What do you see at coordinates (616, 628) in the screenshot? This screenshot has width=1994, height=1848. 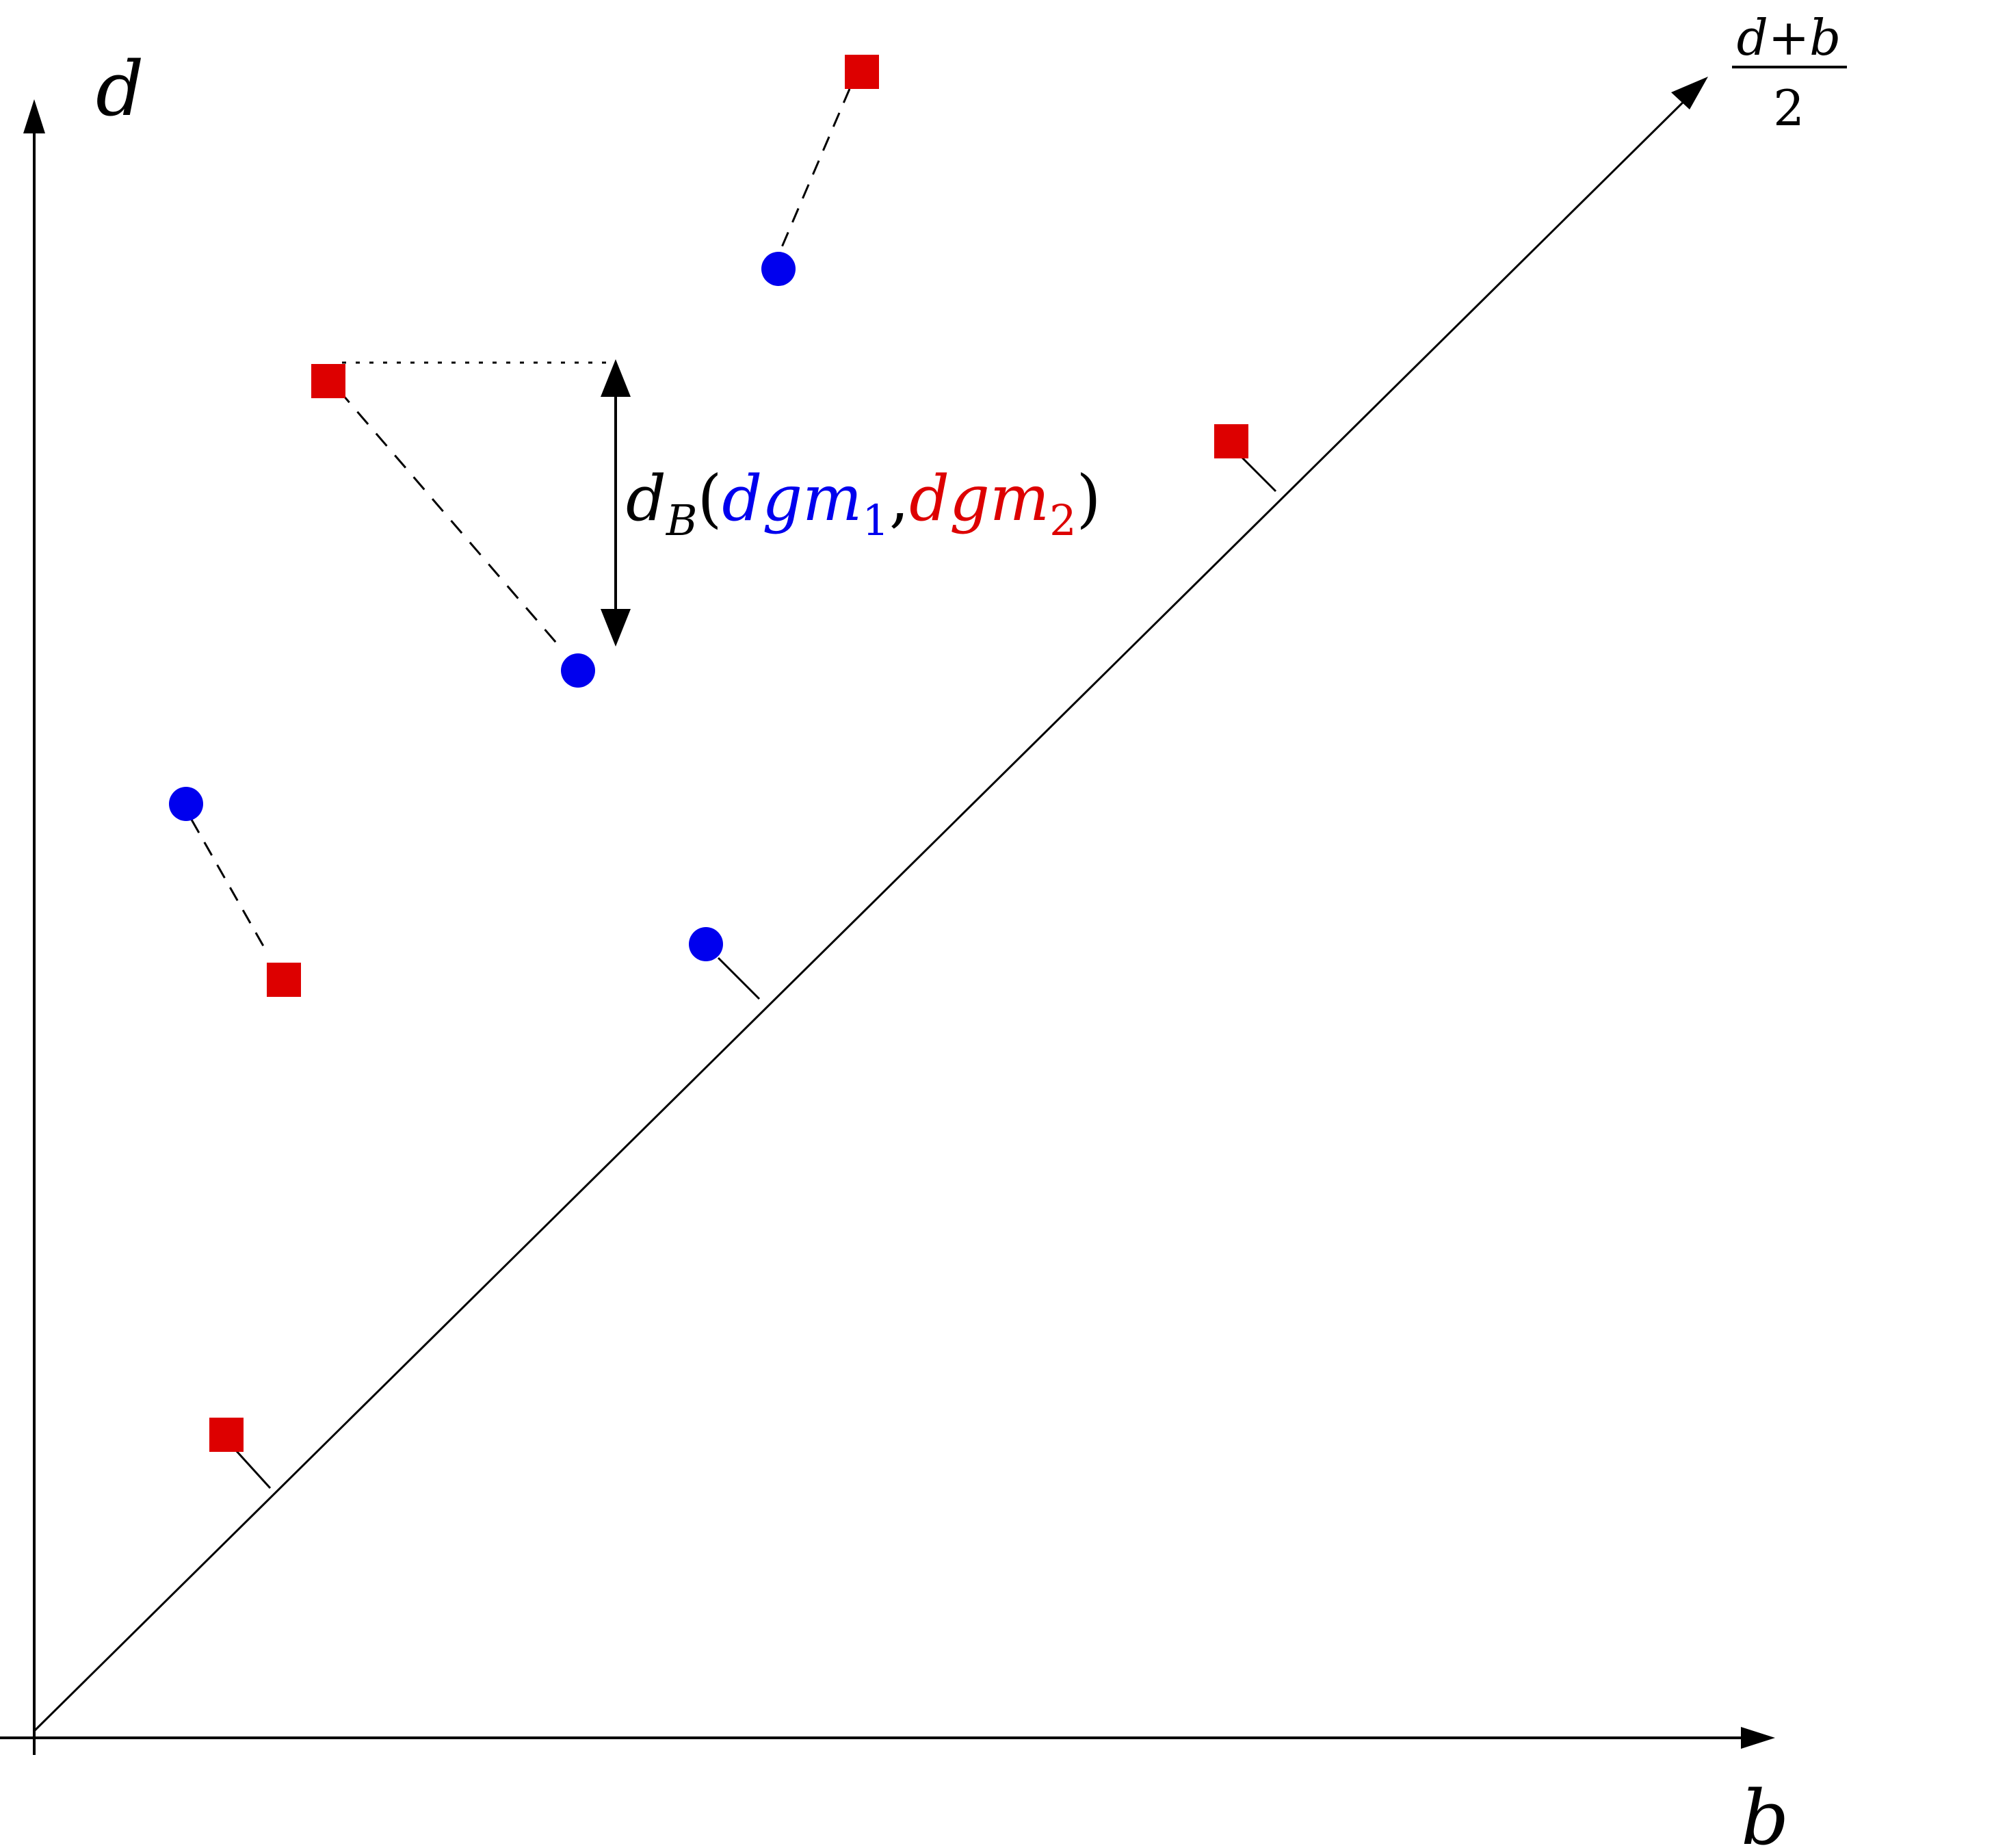 I see `bottleneck-distance-arrow-bottom-head` at bounding box center [616, 628].